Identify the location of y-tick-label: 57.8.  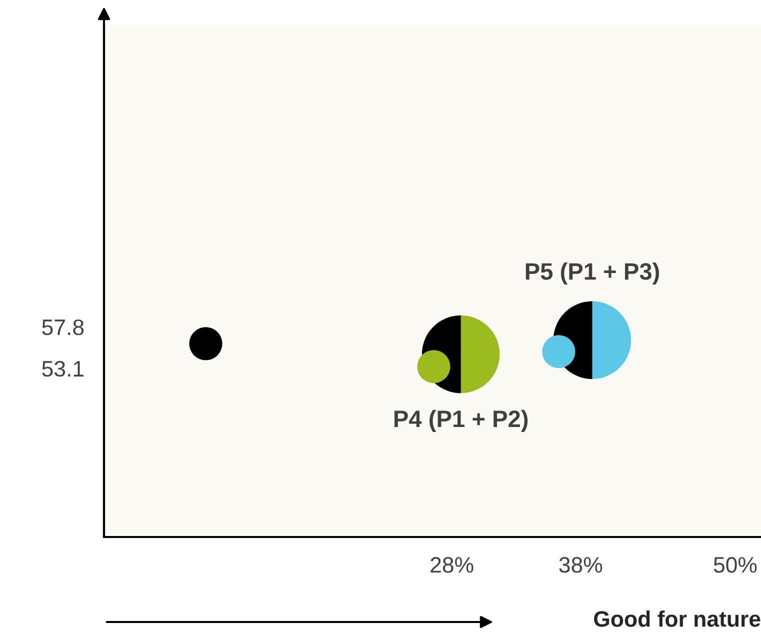
(63, 327).